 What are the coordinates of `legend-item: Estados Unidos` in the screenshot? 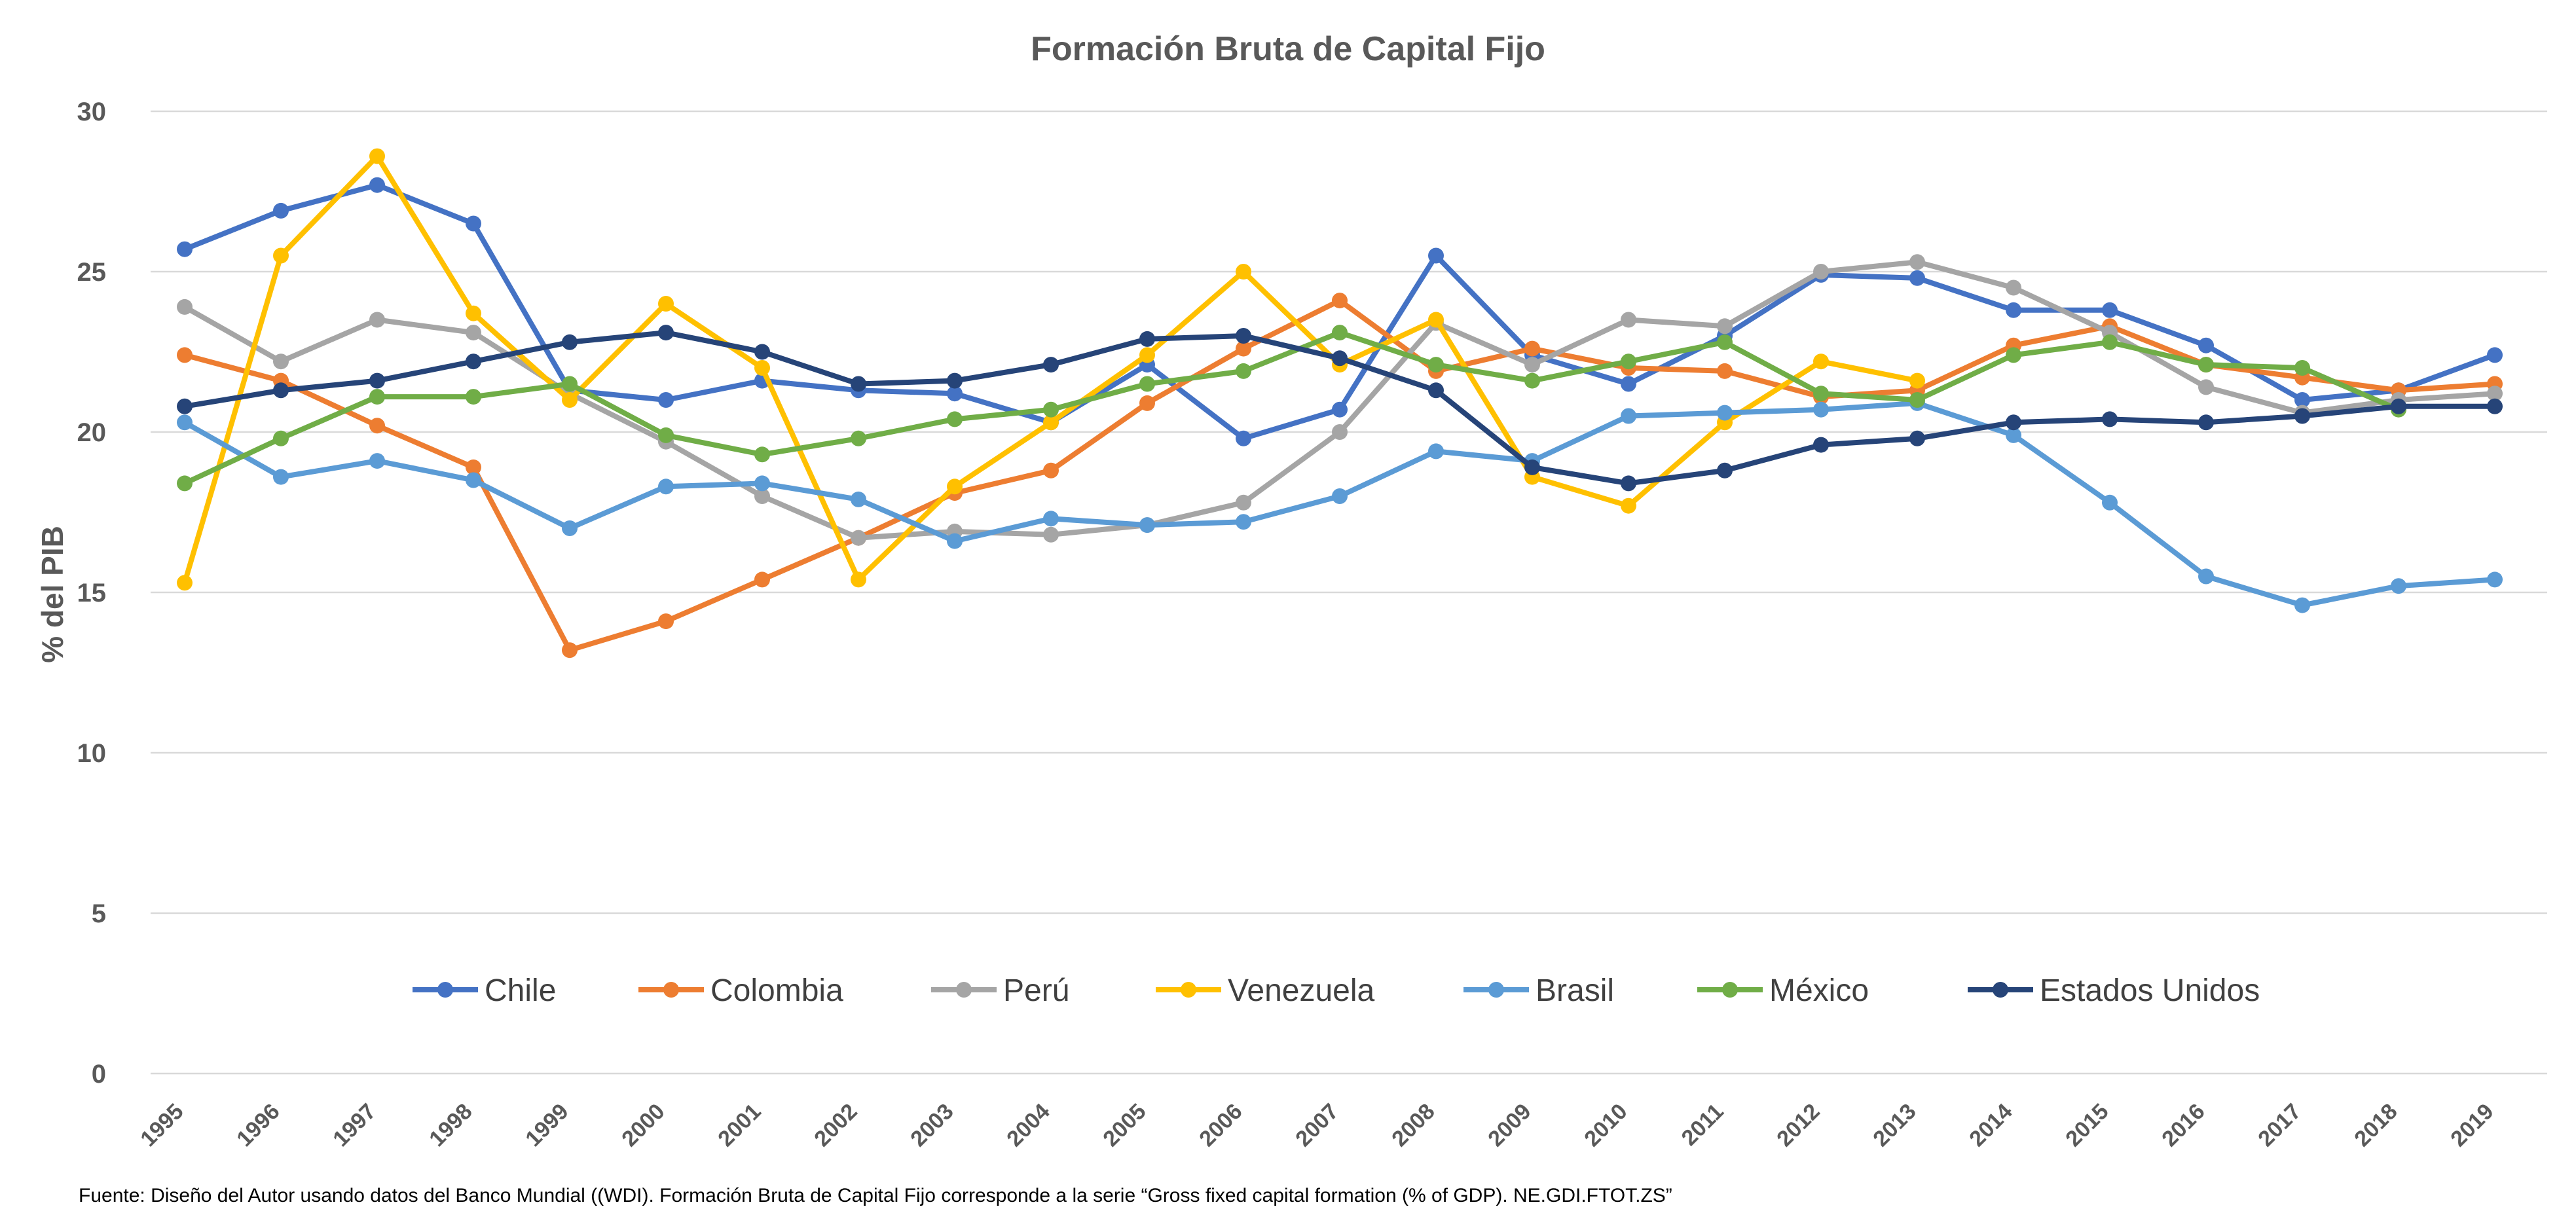 It's located at (2114, 990).